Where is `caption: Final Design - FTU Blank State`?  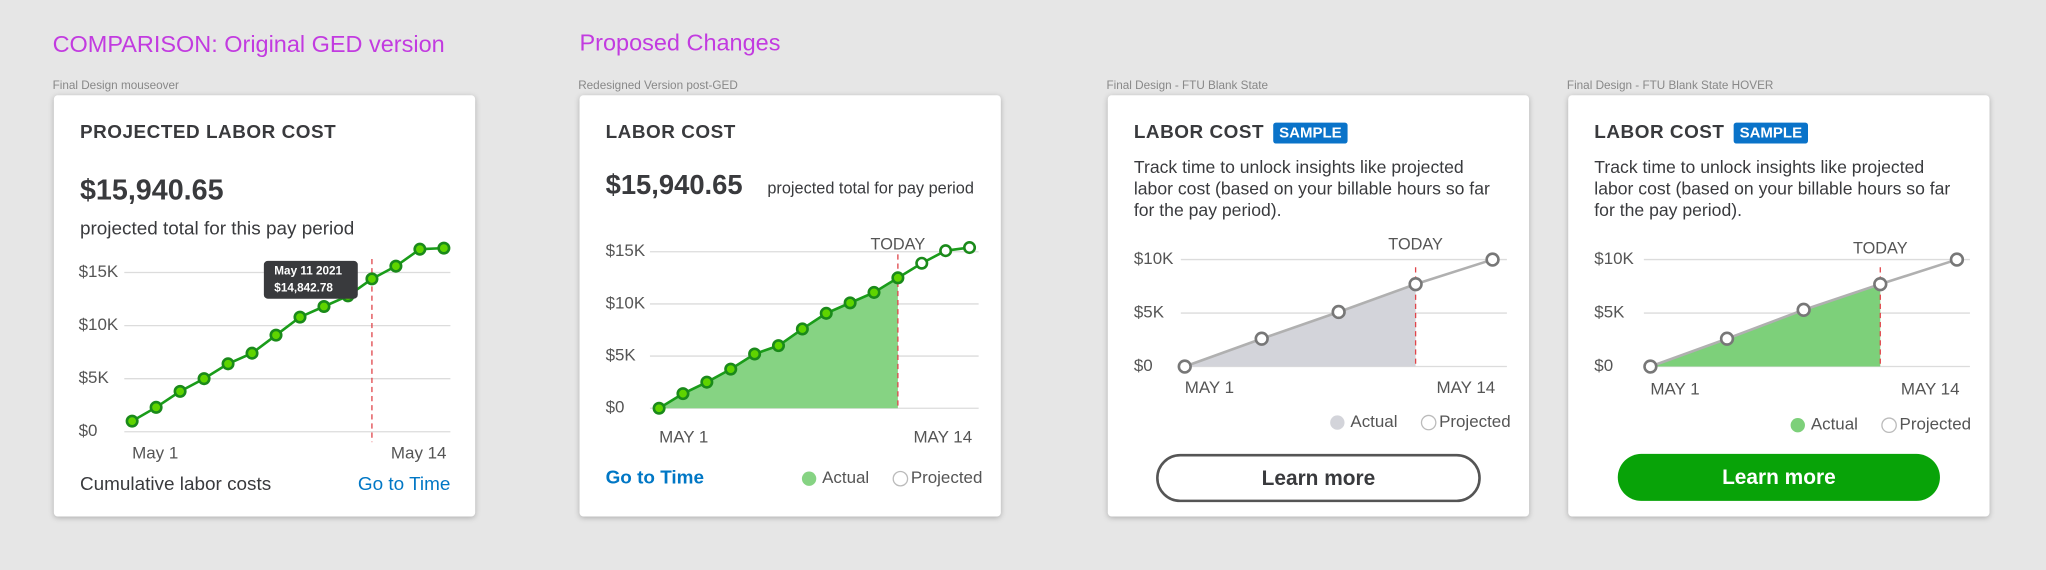 caption: Final Design - FTU Blank State is located at coordinates (1187, 85).